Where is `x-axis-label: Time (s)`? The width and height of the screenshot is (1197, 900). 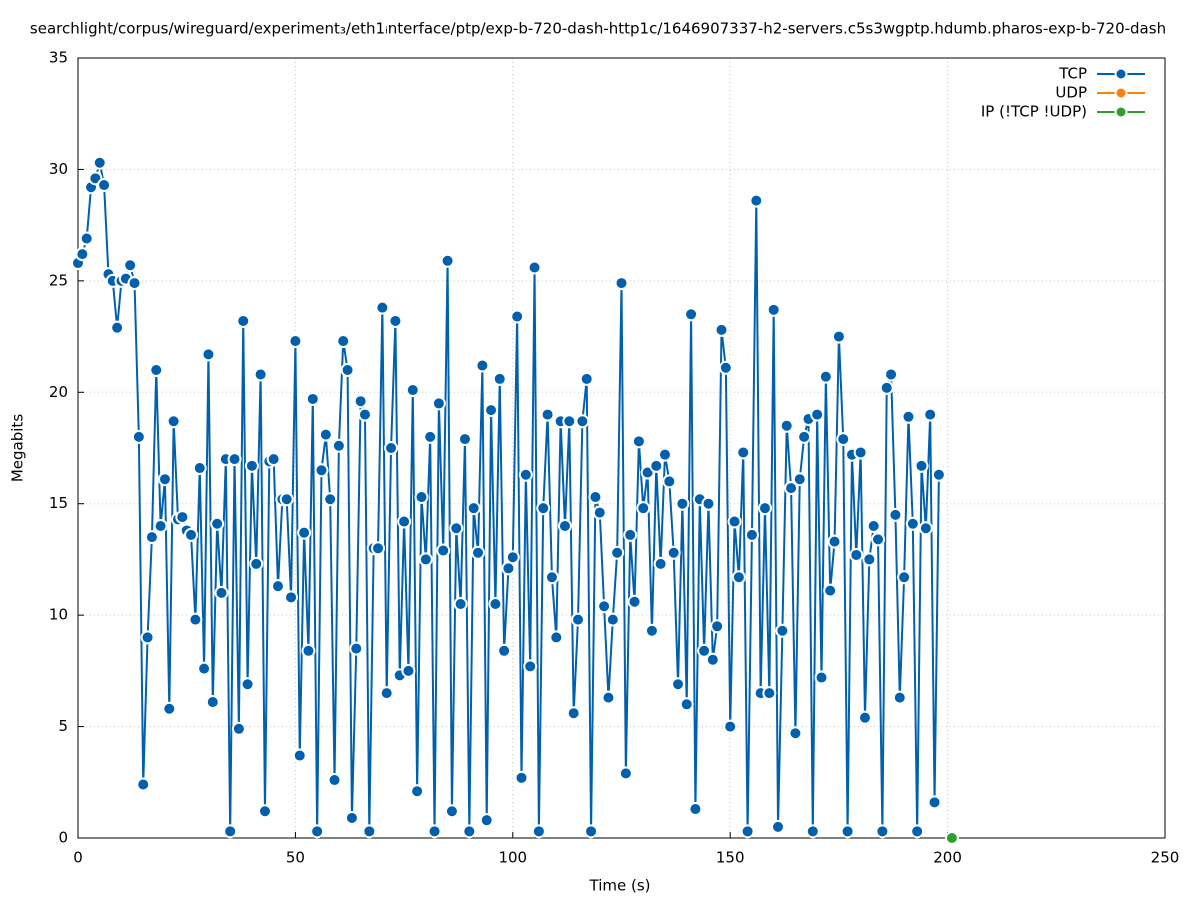
x-axis-label: Time (s) is located at coordinates (620, 886).